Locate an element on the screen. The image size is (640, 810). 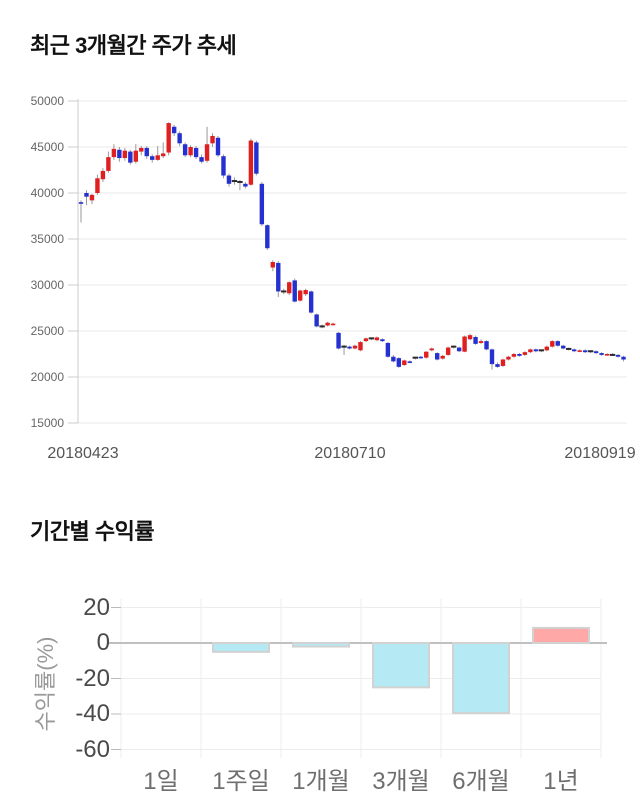
price-x-tick: 20180919 is located at coordinates (600, 453).